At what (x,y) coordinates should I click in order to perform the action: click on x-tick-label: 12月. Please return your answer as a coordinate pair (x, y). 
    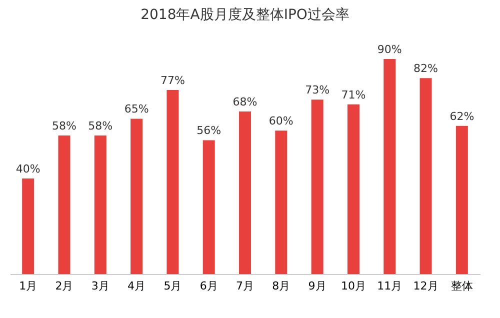
    Looking at the image, I should click on (425, 286).